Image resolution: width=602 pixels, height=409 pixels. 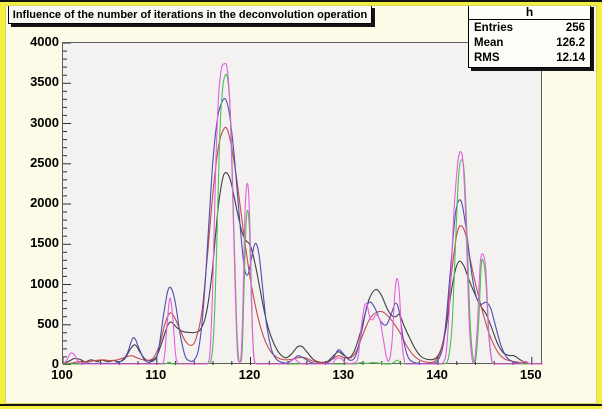 What do you see at coordinates (44, 283) in the screenshot?
I see `y-tick-label: 1000` at bounding box center [44, 283].